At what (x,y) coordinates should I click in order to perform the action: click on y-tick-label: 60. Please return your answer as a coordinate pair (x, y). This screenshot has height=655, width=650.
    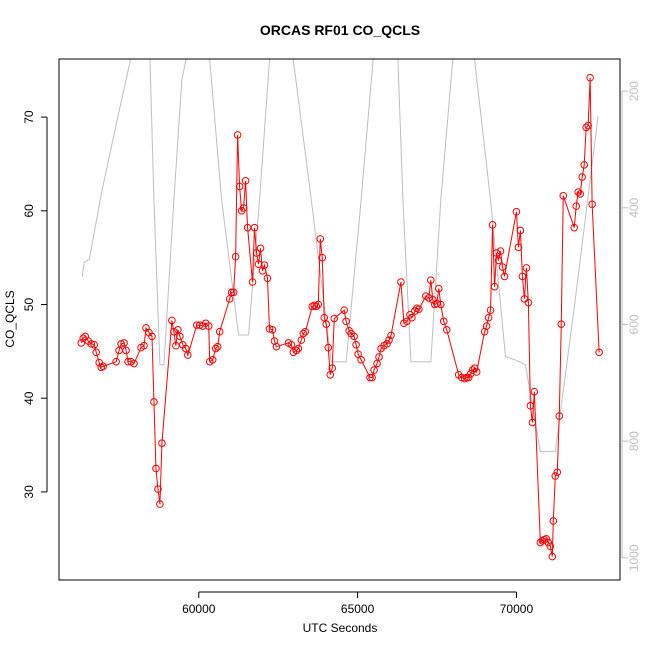
    Looking at the image, I should click on (29, 211).